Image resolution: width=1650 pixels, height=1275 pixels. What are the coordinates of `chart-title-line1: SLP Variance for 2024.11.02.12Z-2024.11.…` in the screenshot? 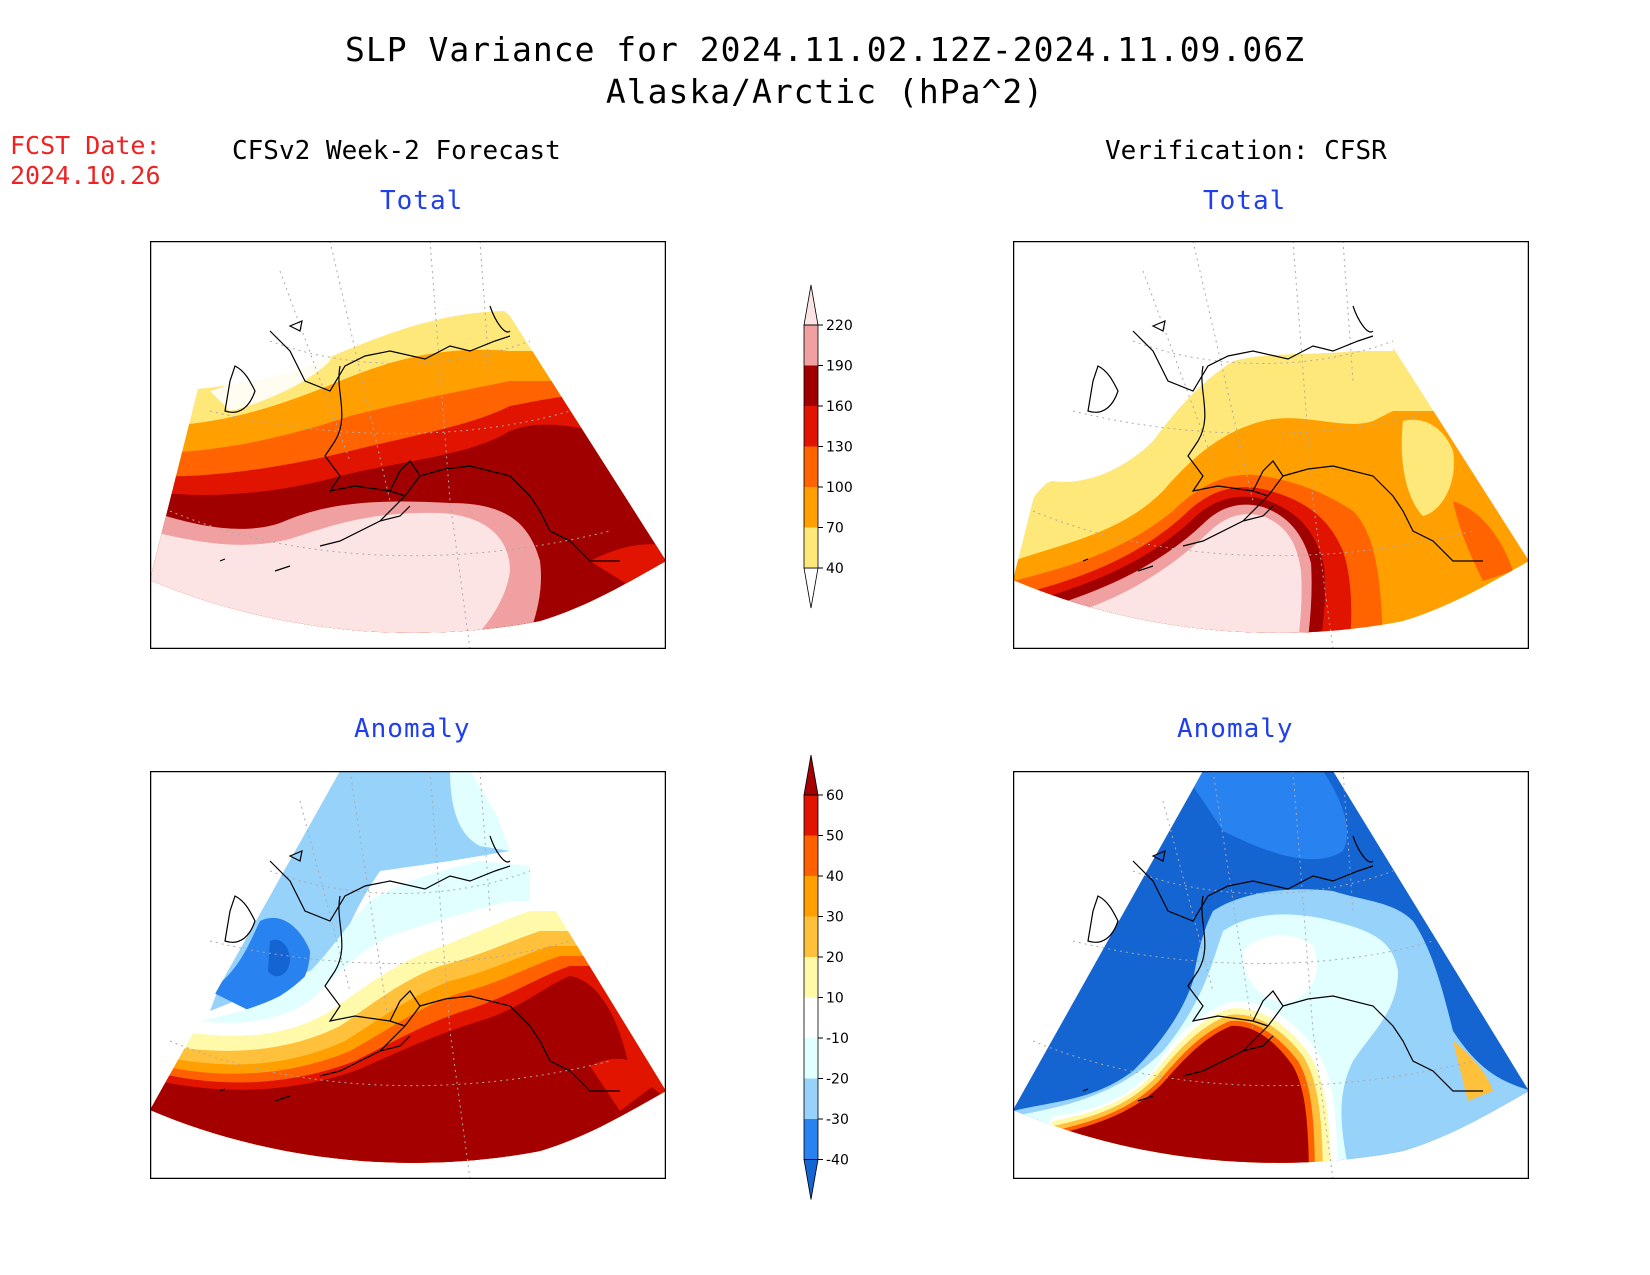 It's located at (825, 49).